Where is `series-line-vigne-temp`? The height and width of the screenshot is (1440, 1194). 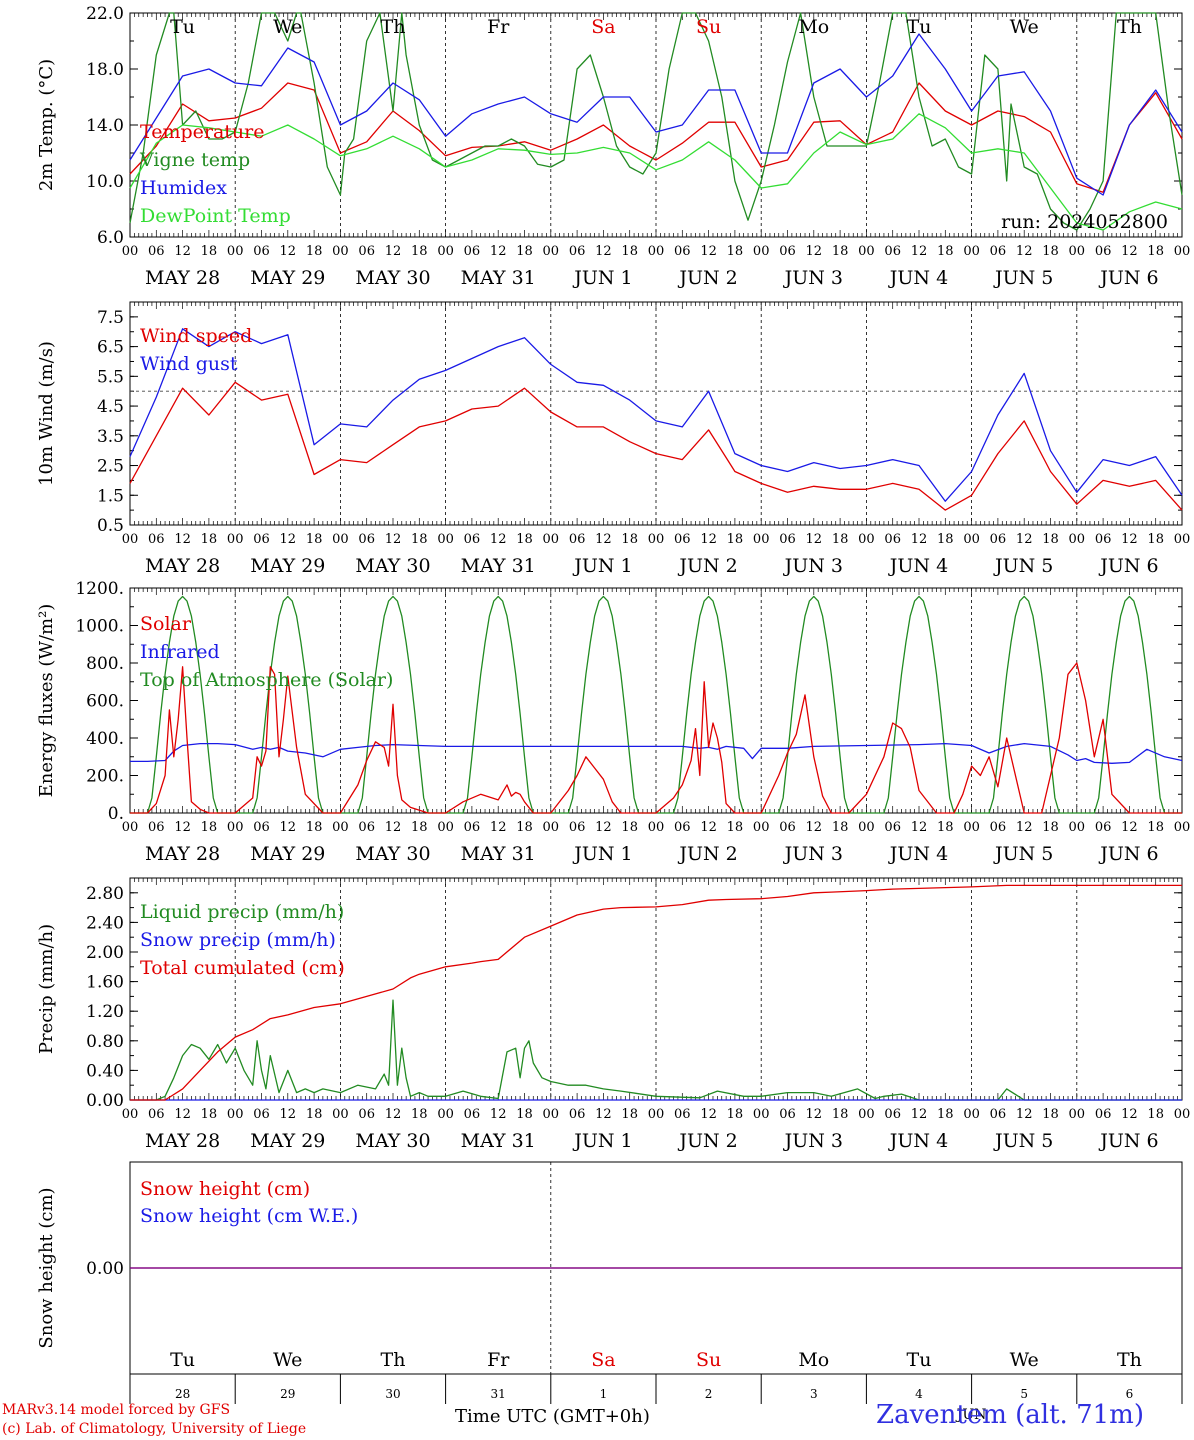
series-line-vigne-temp is located at coordinates (656, 121).